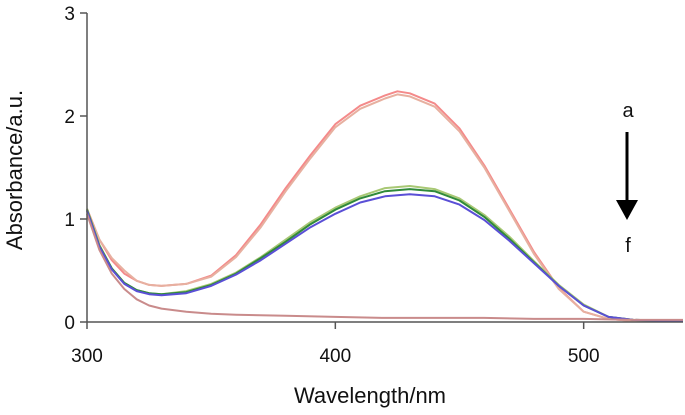 The image size is (685, 415). Describe the element at coordinates (628, 111) in the screenshot. I see `arrow-label-a: a` at that location.